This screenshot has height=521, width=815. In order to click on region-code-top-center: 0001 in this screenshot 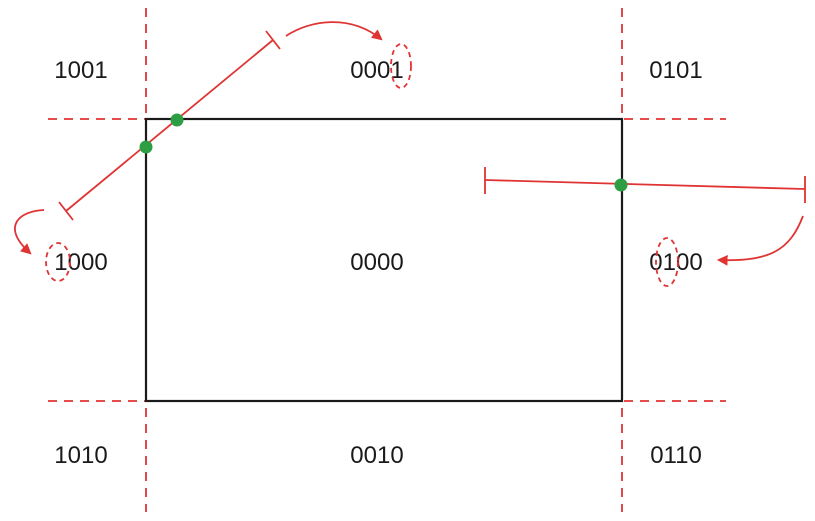, I will do `click(376, 70)`.